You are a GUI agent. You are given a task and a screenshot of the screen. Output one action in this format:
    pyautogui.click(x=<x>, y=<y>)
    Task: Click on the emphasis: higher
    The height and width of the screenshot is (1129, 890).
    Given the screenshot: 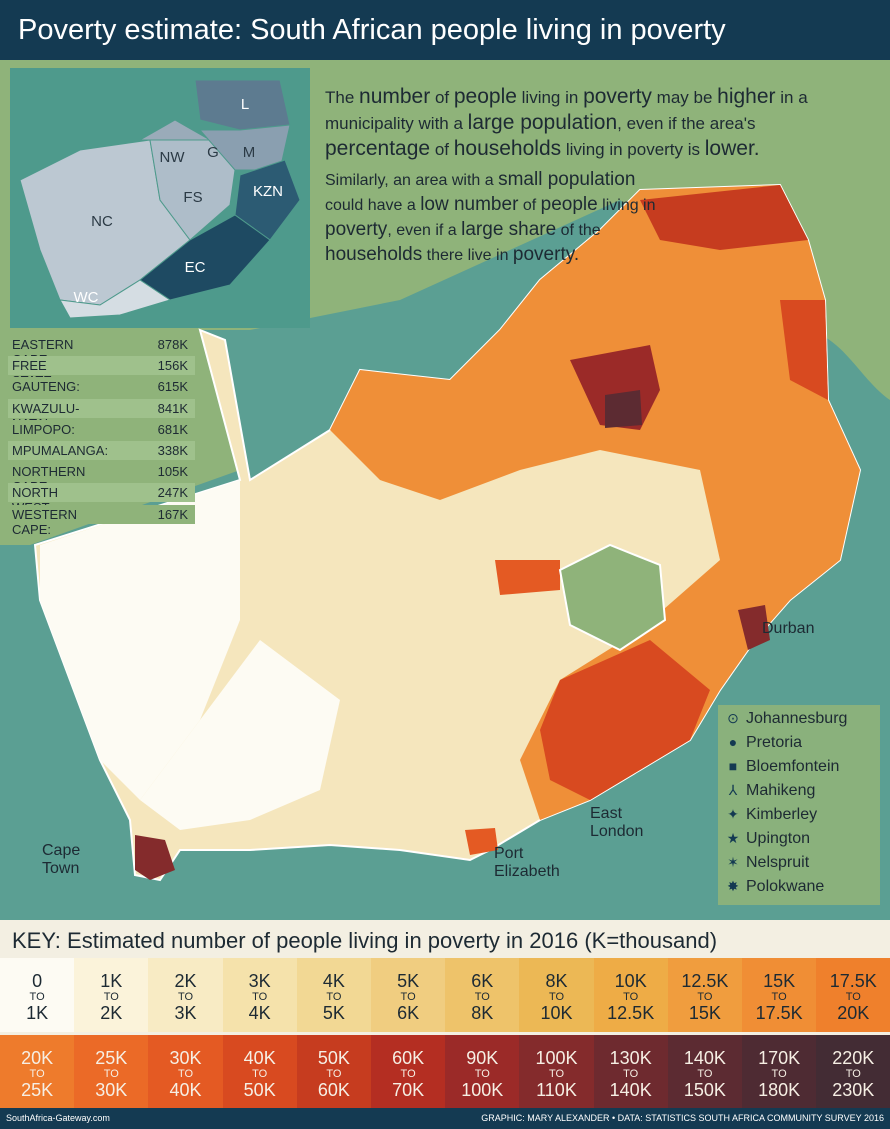 What is the action you would take?
    pyautogui.click(x=746, y=96)
    